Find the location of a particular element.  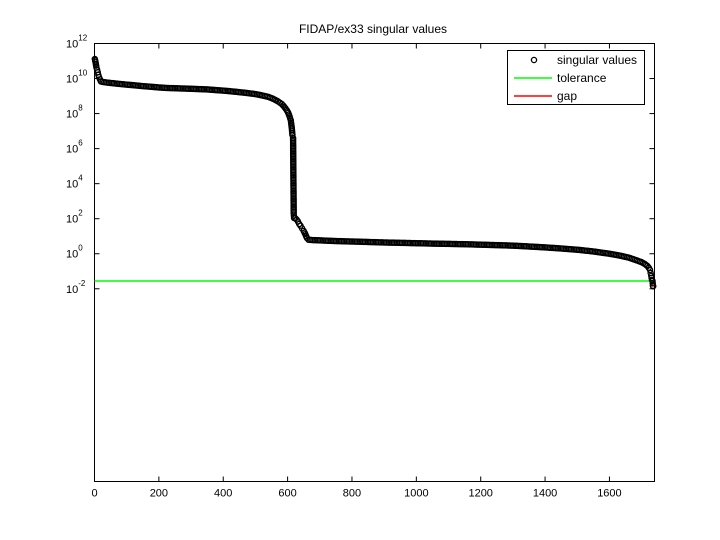

legend: singular values tolerance gap is located at coordinates (576, 77).